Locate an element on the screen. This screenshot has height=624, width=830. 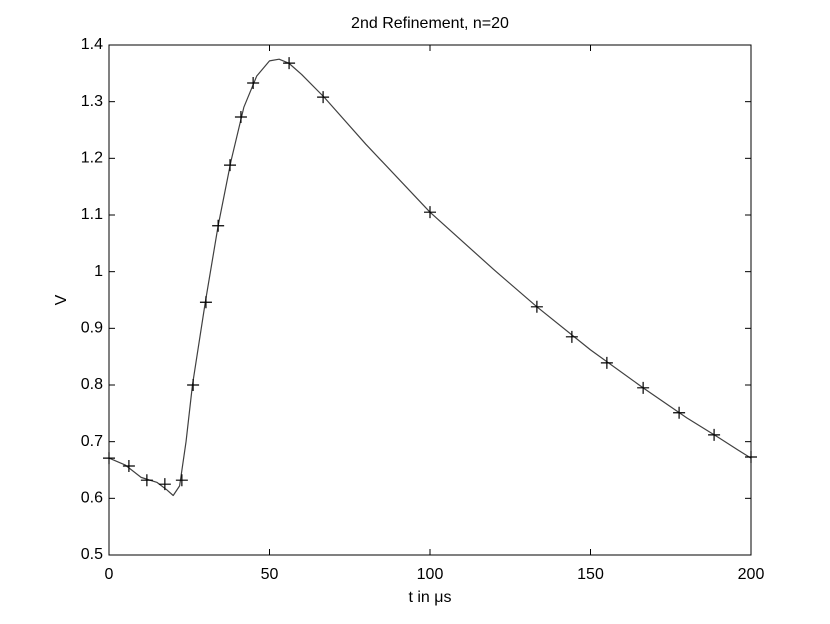
y-tick-label: 1.2 is located at coordinates (92, 158).